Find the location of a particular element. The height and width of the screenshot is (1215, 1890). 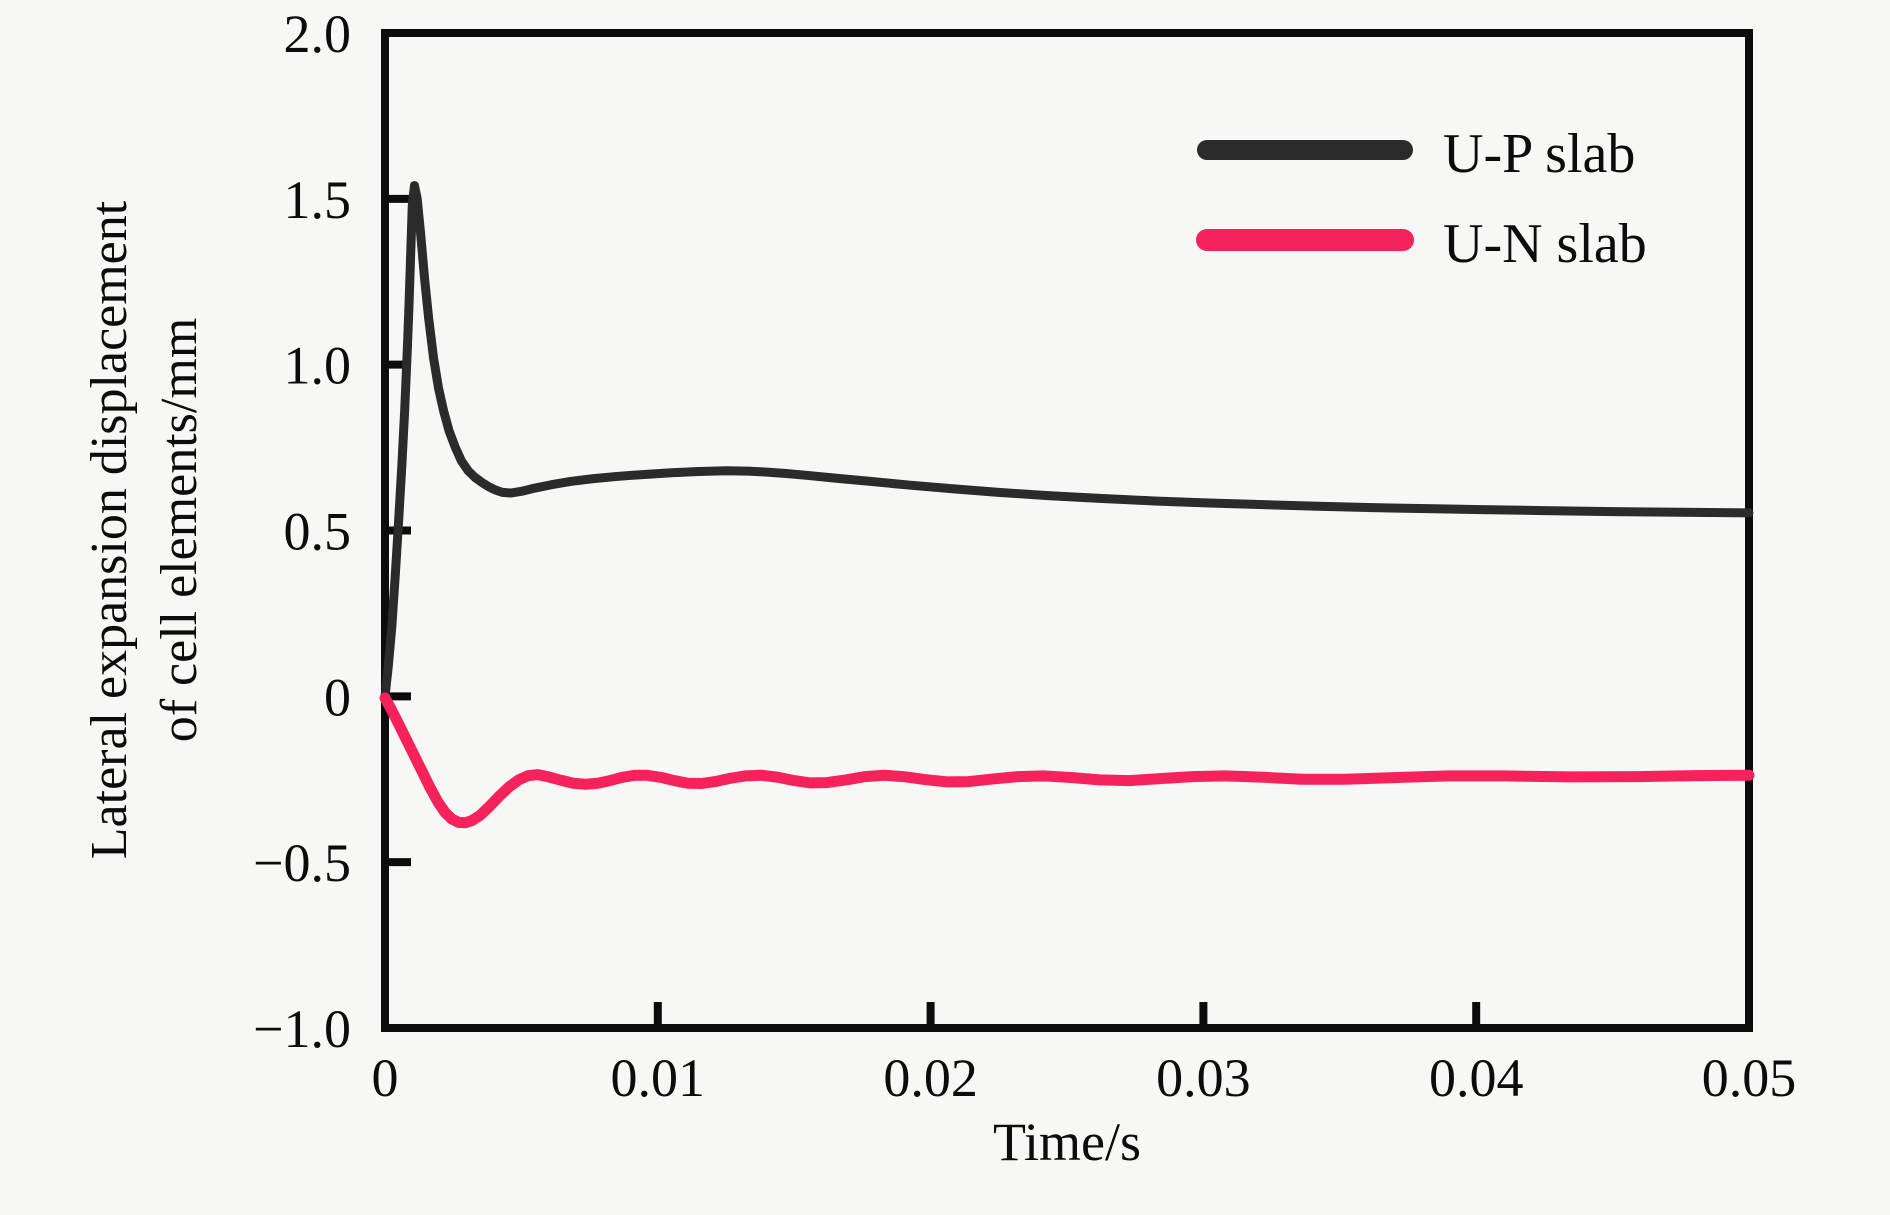

x-tick-label: 0.02 is located at coordinates (930, 1078).